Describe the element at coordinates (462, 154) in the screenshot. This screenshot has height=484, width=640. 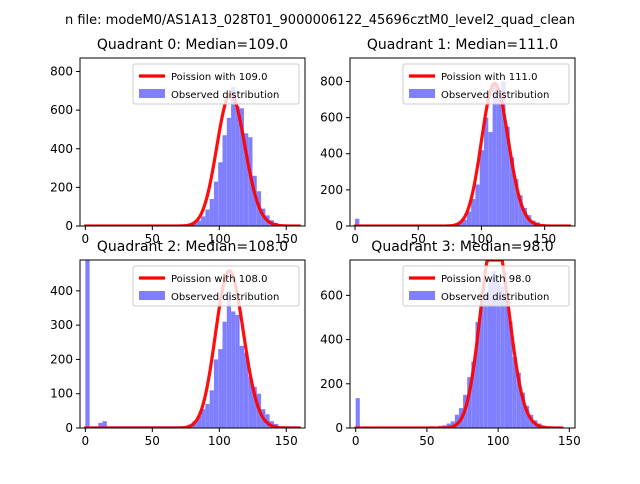
I see `poisson-fit-line` at that location.